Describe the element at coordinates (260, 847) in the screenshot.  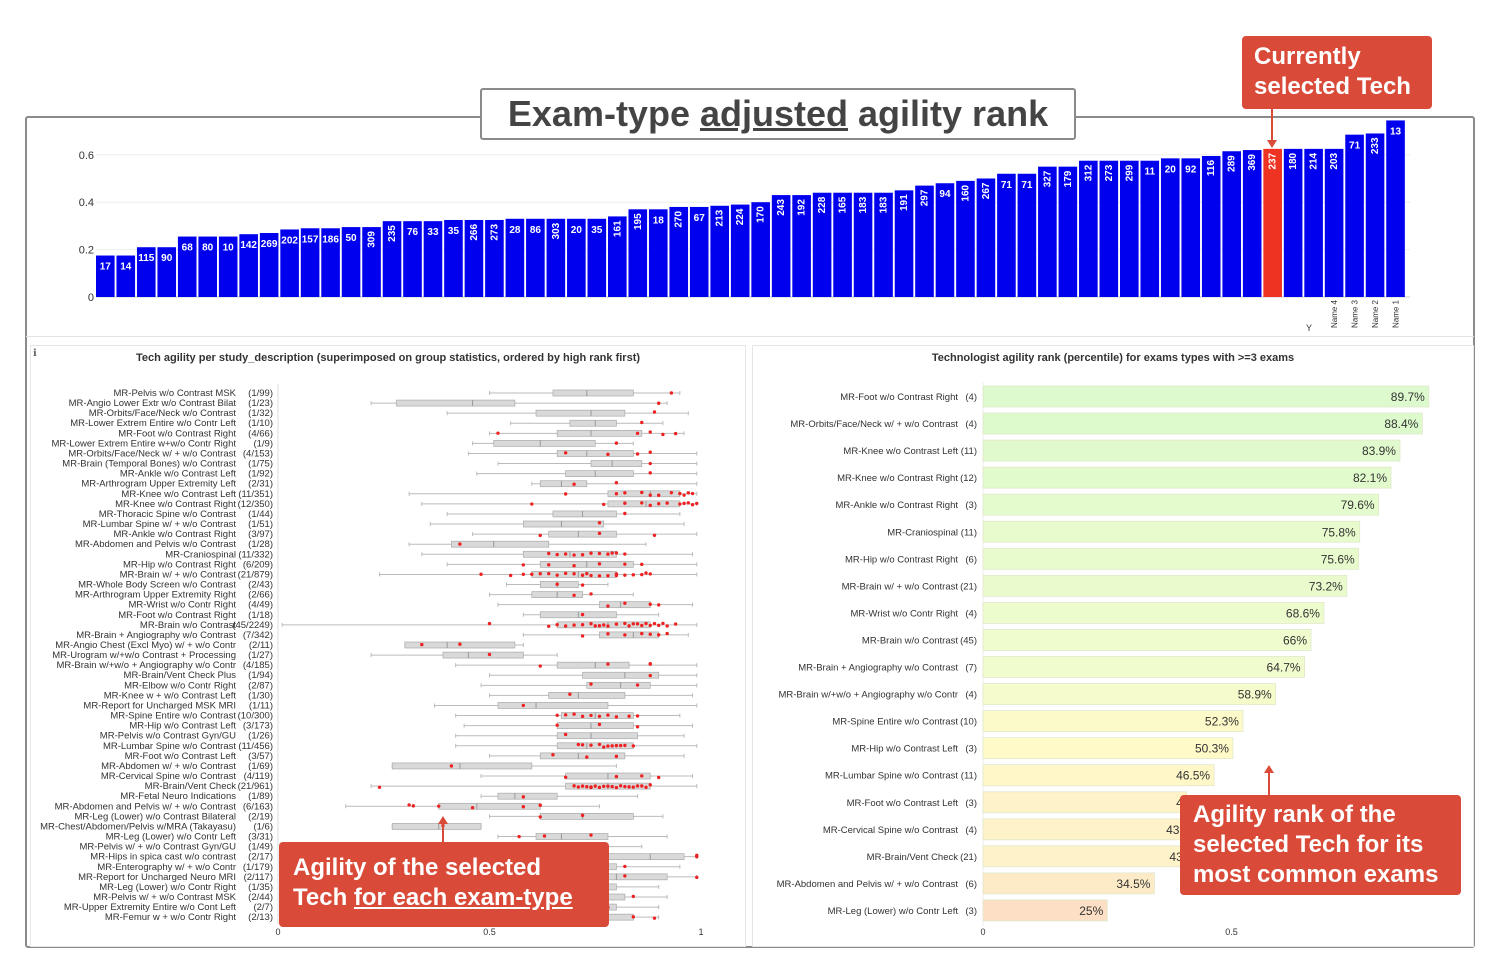
I see `category-count: (1/49)` at that location.